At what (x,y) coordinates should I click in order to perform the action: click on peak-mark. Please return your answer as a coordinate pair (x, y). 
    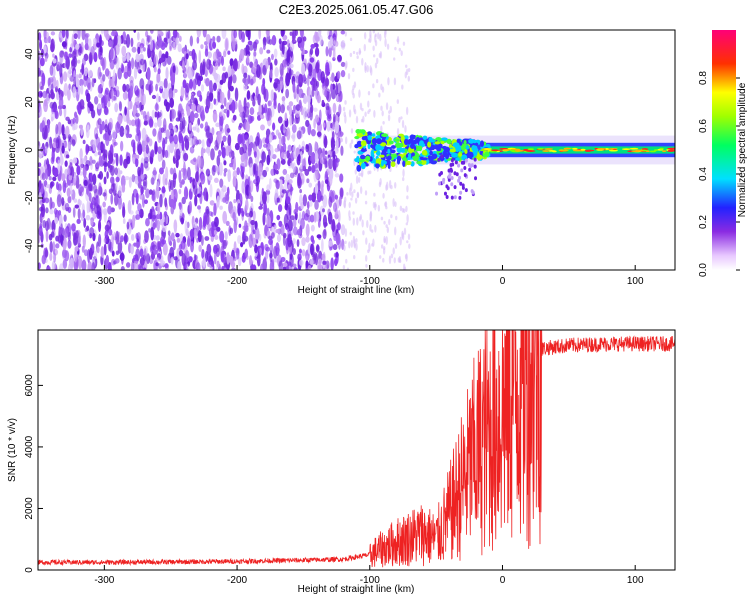
    Looking at the image, I should click on (656, 150).